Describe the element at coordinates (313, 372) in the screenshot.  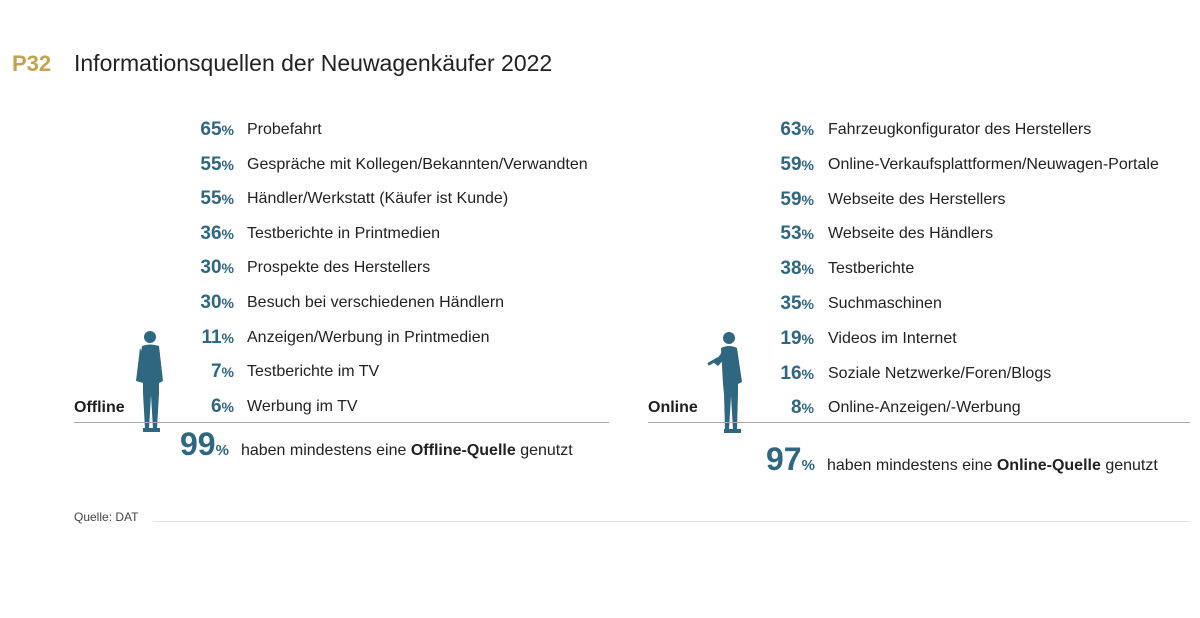
I see `offline-row-label: Testberichte im TV` at that location.